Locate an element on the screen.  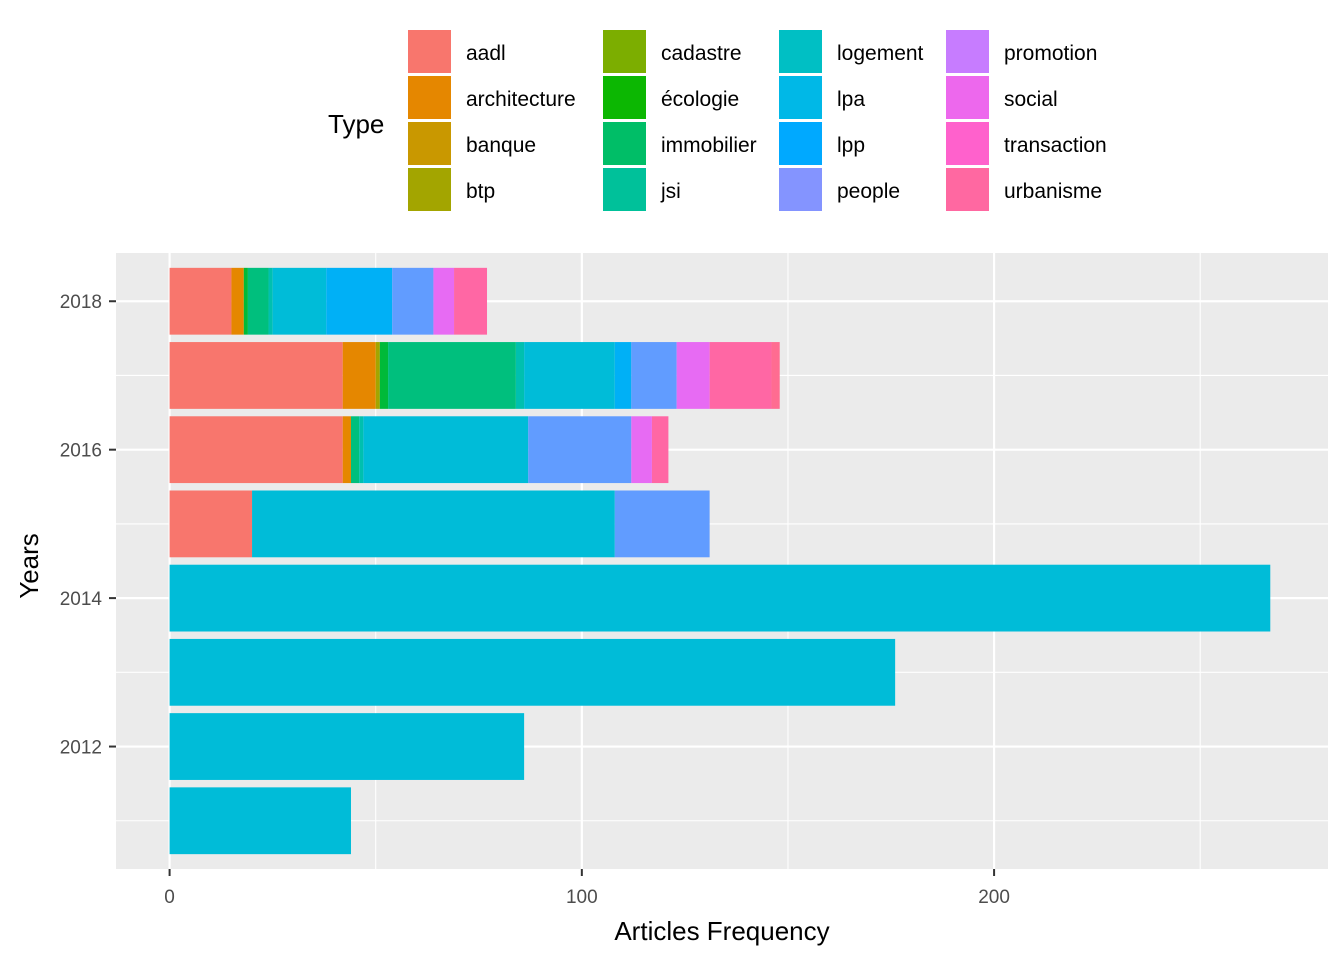
bar-2017-aadl is located at coordinates (256, 375).